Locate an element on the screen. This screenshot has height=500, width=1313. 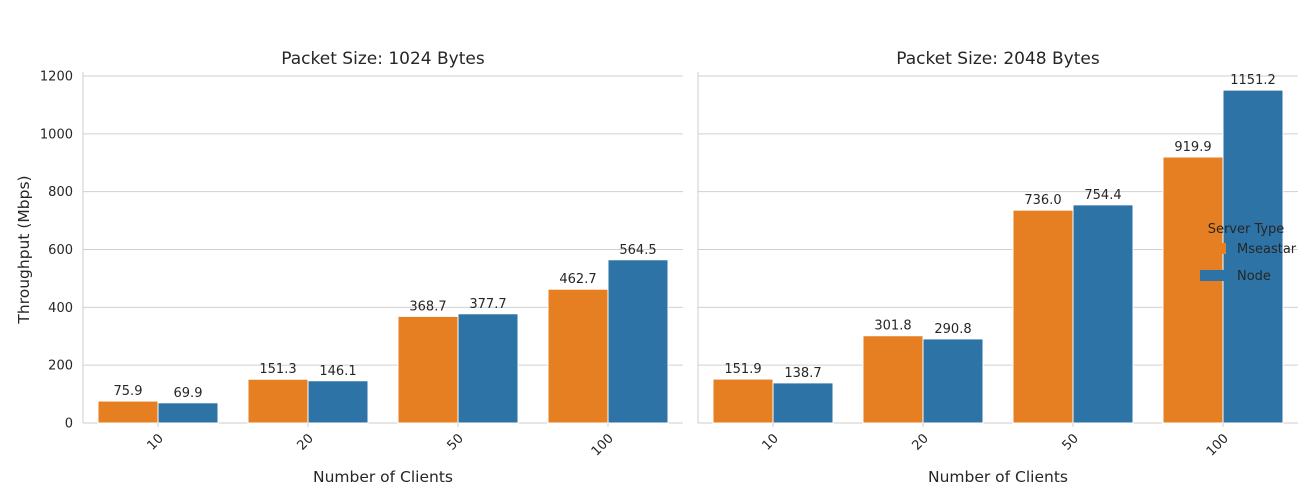
bar-value-label: 1151.2 is located at coordinates (1253, 80).